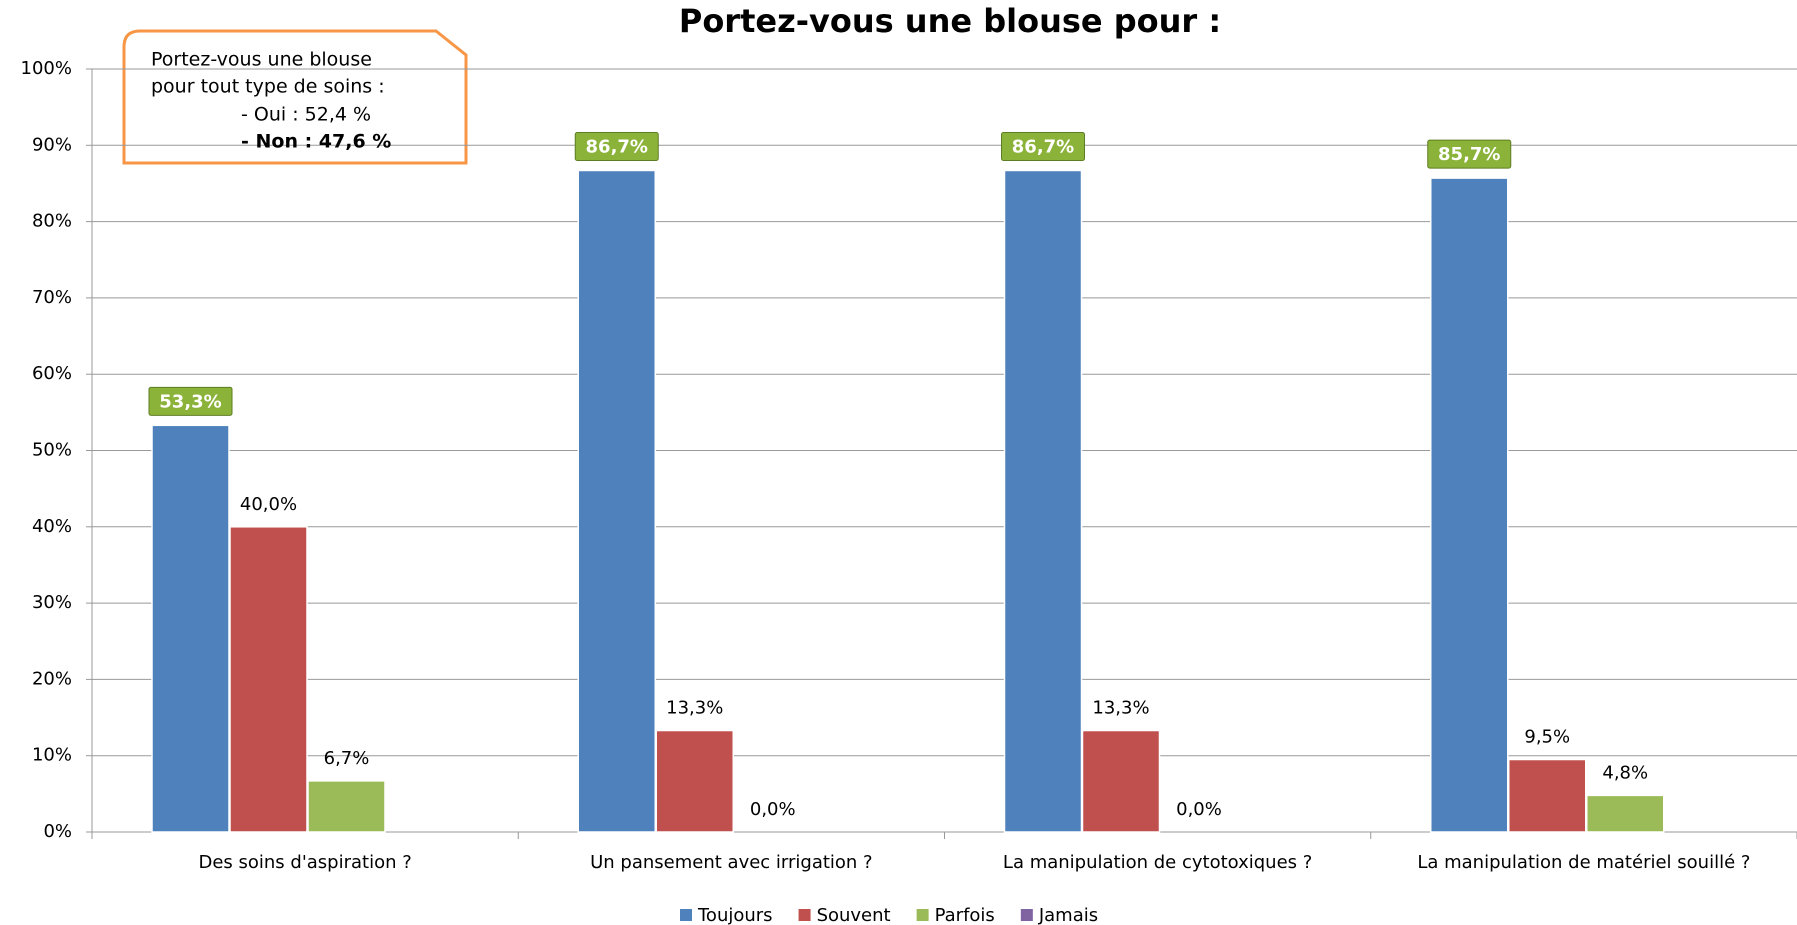 This screenshot has height=925, width=1797. Describe the element at coordinates (52, 221) in the screenshot. I see `y-tick-label: 80%` at that location.